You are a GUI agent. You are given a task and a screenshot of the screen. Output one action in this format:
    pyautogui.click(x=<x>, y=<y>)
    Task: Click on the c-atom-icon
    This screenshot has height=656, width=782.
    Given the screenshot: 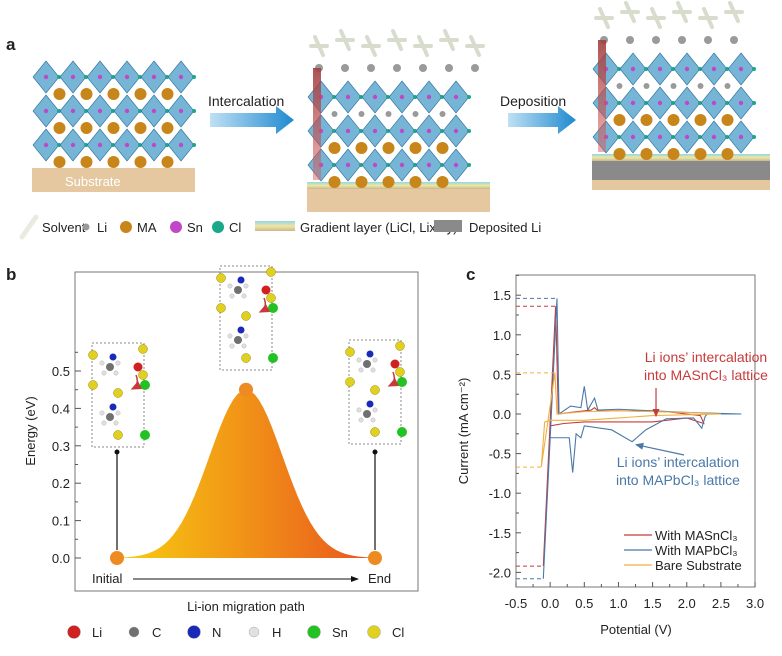 What is the action you would take?
    pyautogui.click(x=134, y=632)
    